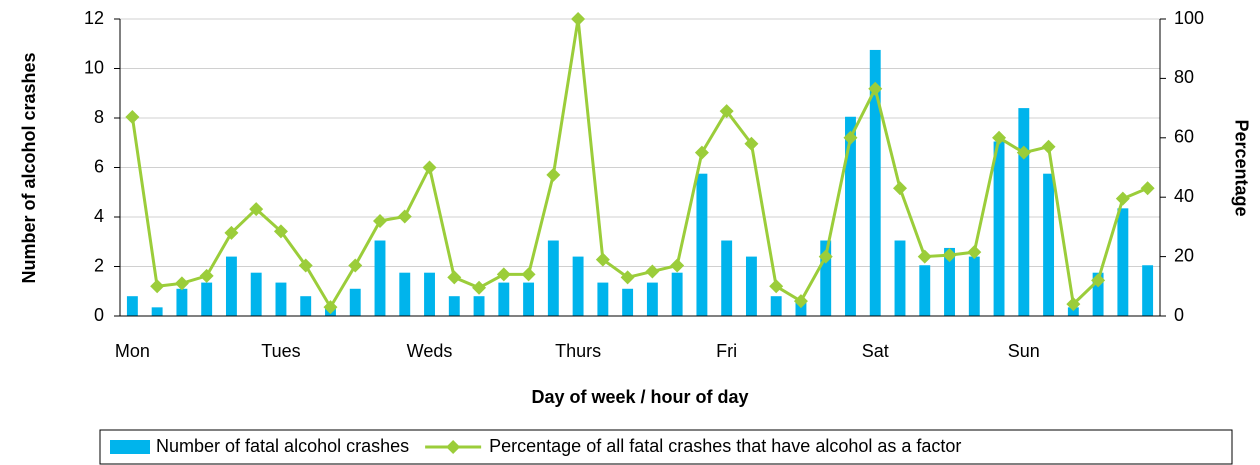 This screenshot has height=465, width=1260. Describe the element at coordinates (453, 447) in the screenshot. I see `legend-marker` at that location.